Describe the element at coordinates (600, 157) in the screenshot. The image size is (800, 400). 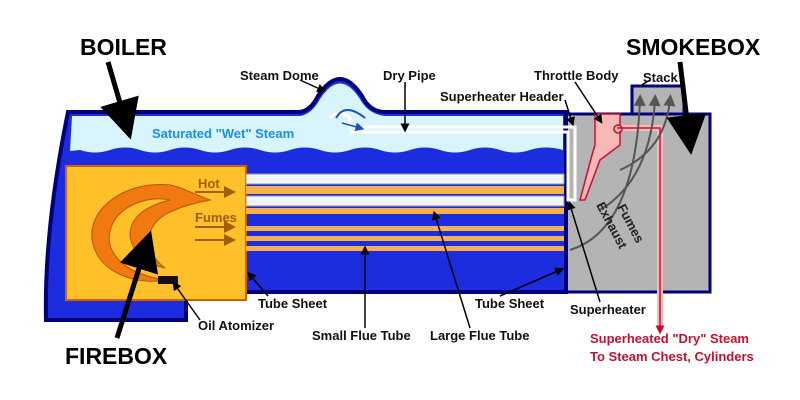
I see `throttle-body-shape` at that location.